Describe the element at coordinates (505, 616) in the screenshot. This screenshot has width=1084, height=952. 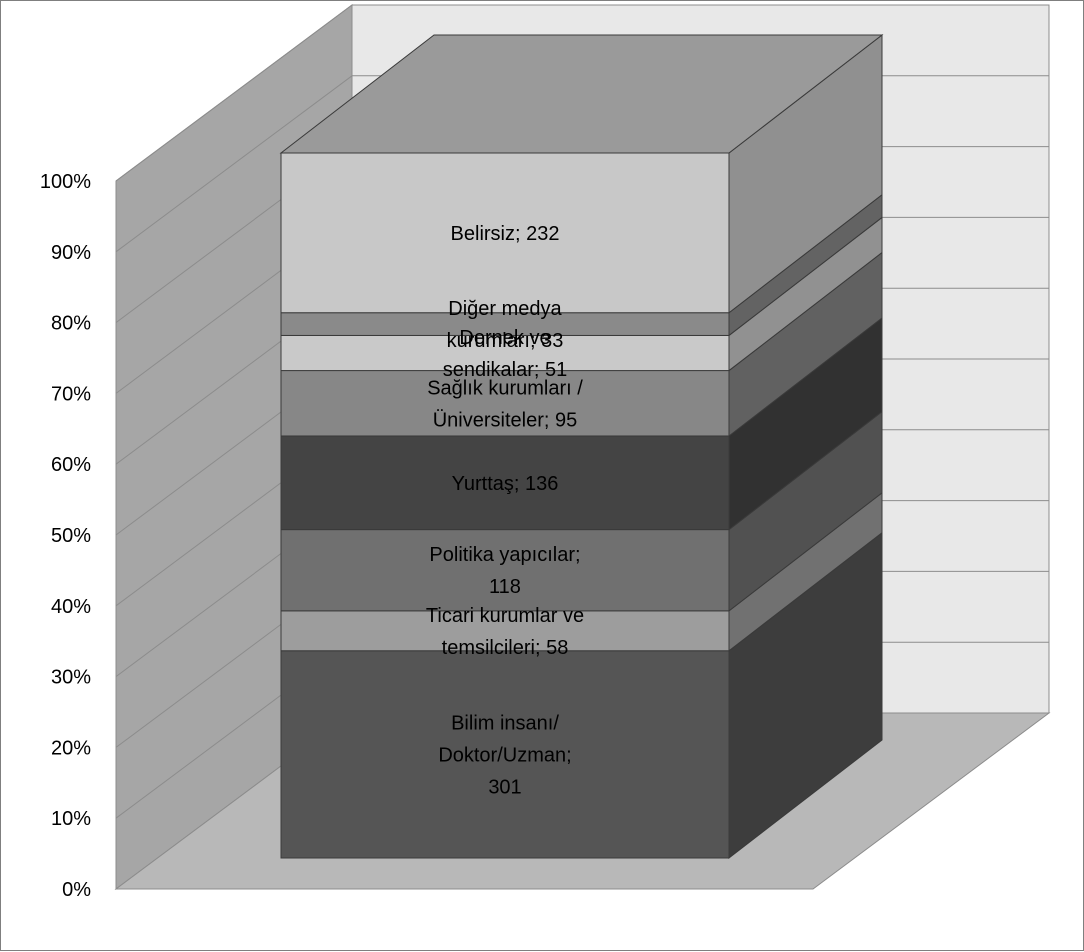
I see `data-label-line: Ticari kurumlar ve` at that location.